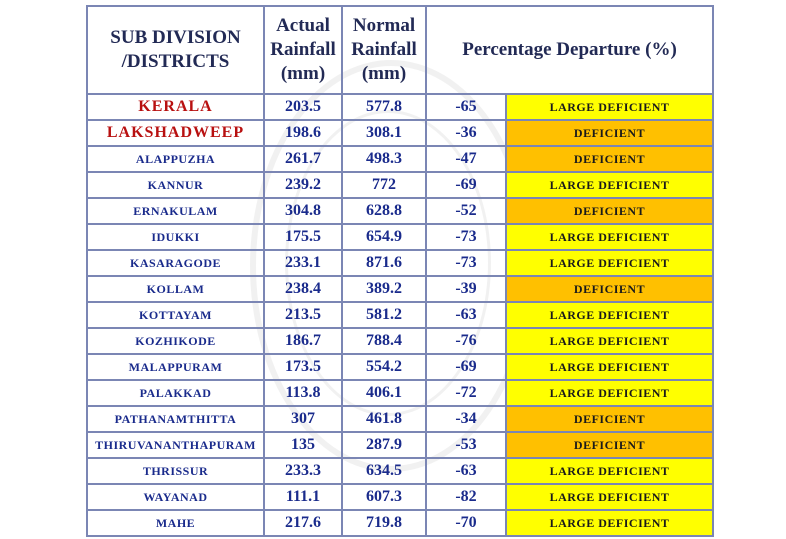 The height and width of the screenshot is (539, 786). I want to click on departure-cell: -76, so click(466, 341).